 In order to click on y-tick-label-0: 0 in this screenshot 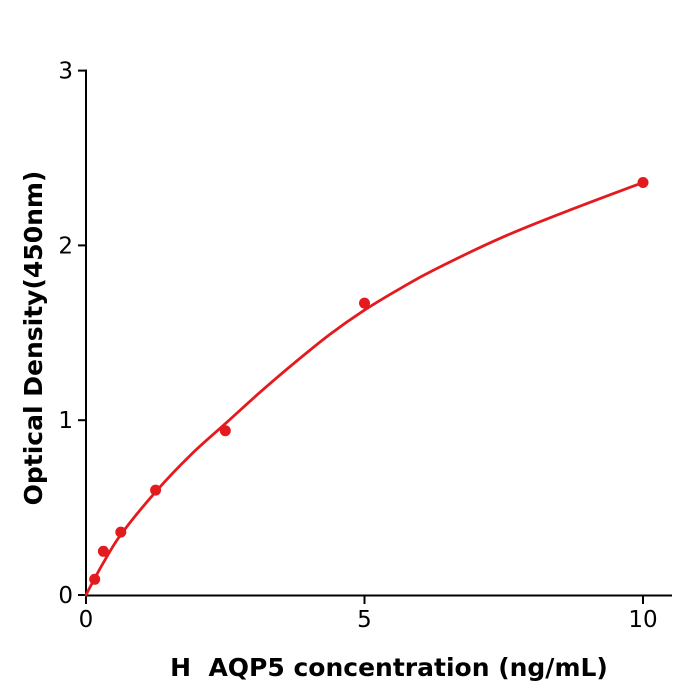, I will do `click(65, 596)`.